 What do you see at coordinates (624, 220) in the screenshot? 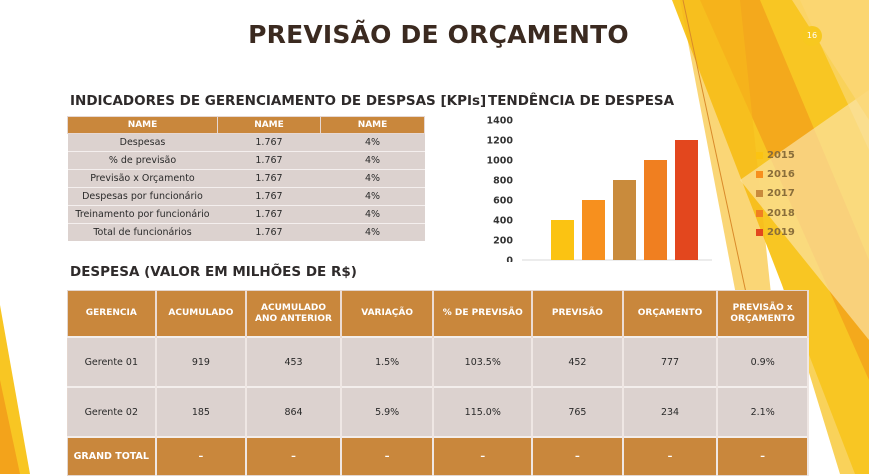
I see `bar-2017` at bounding box center [624, 220].